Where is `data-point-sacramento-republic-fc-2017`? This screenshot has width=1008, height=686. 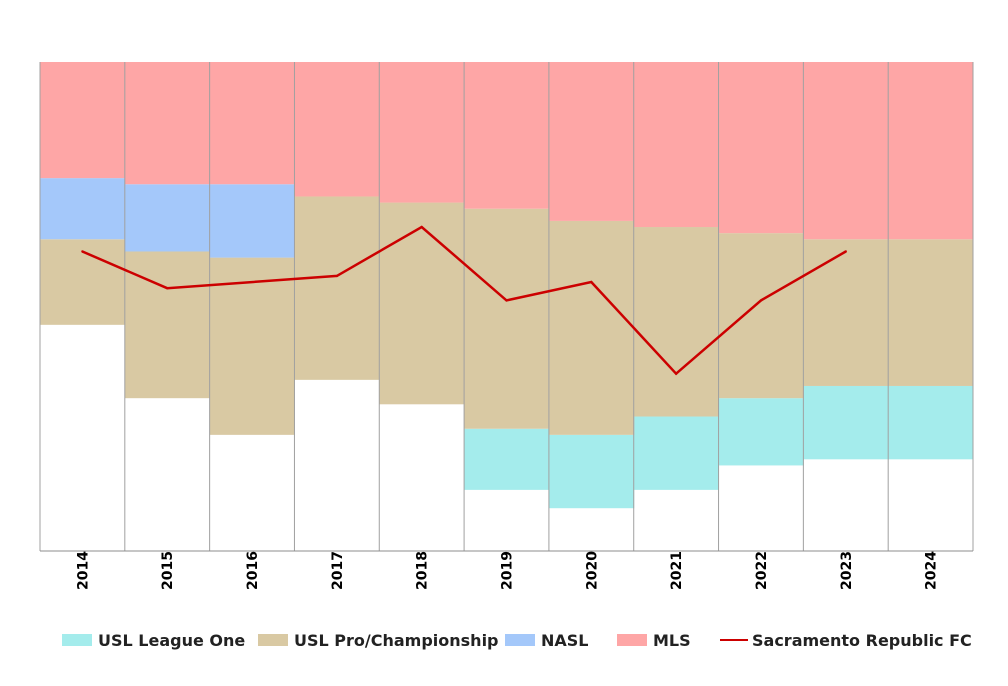 data-point-sacramento-republic-fc-2017 is located at coordinates (337, 276).